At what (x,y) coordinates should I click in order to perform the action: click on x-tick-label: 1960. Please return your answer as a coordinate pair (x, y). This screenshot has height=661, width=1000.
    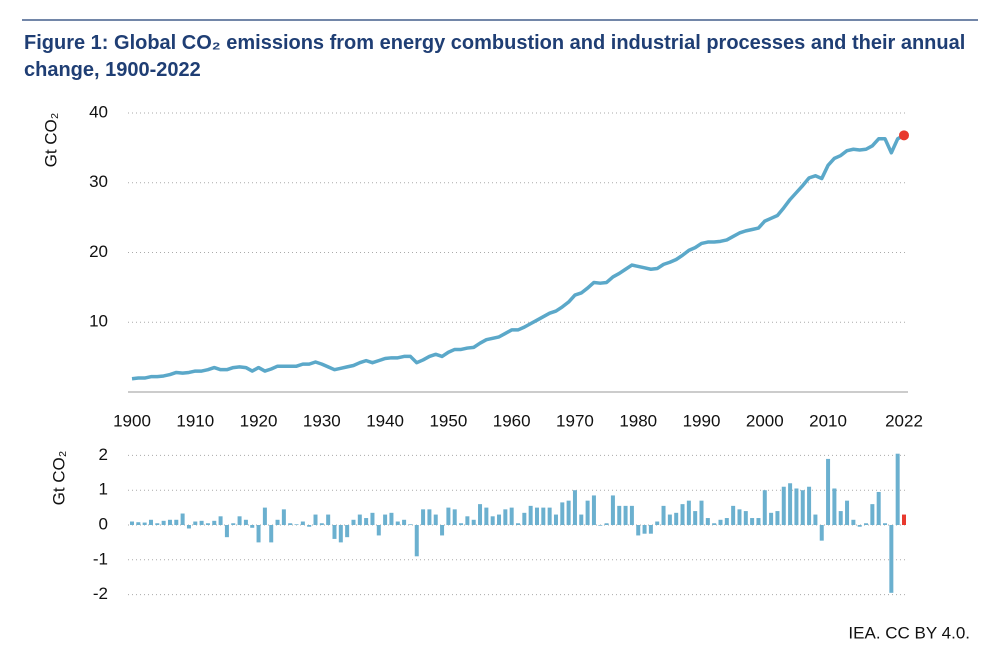
    Looking at the image, I should click on (512, 420).